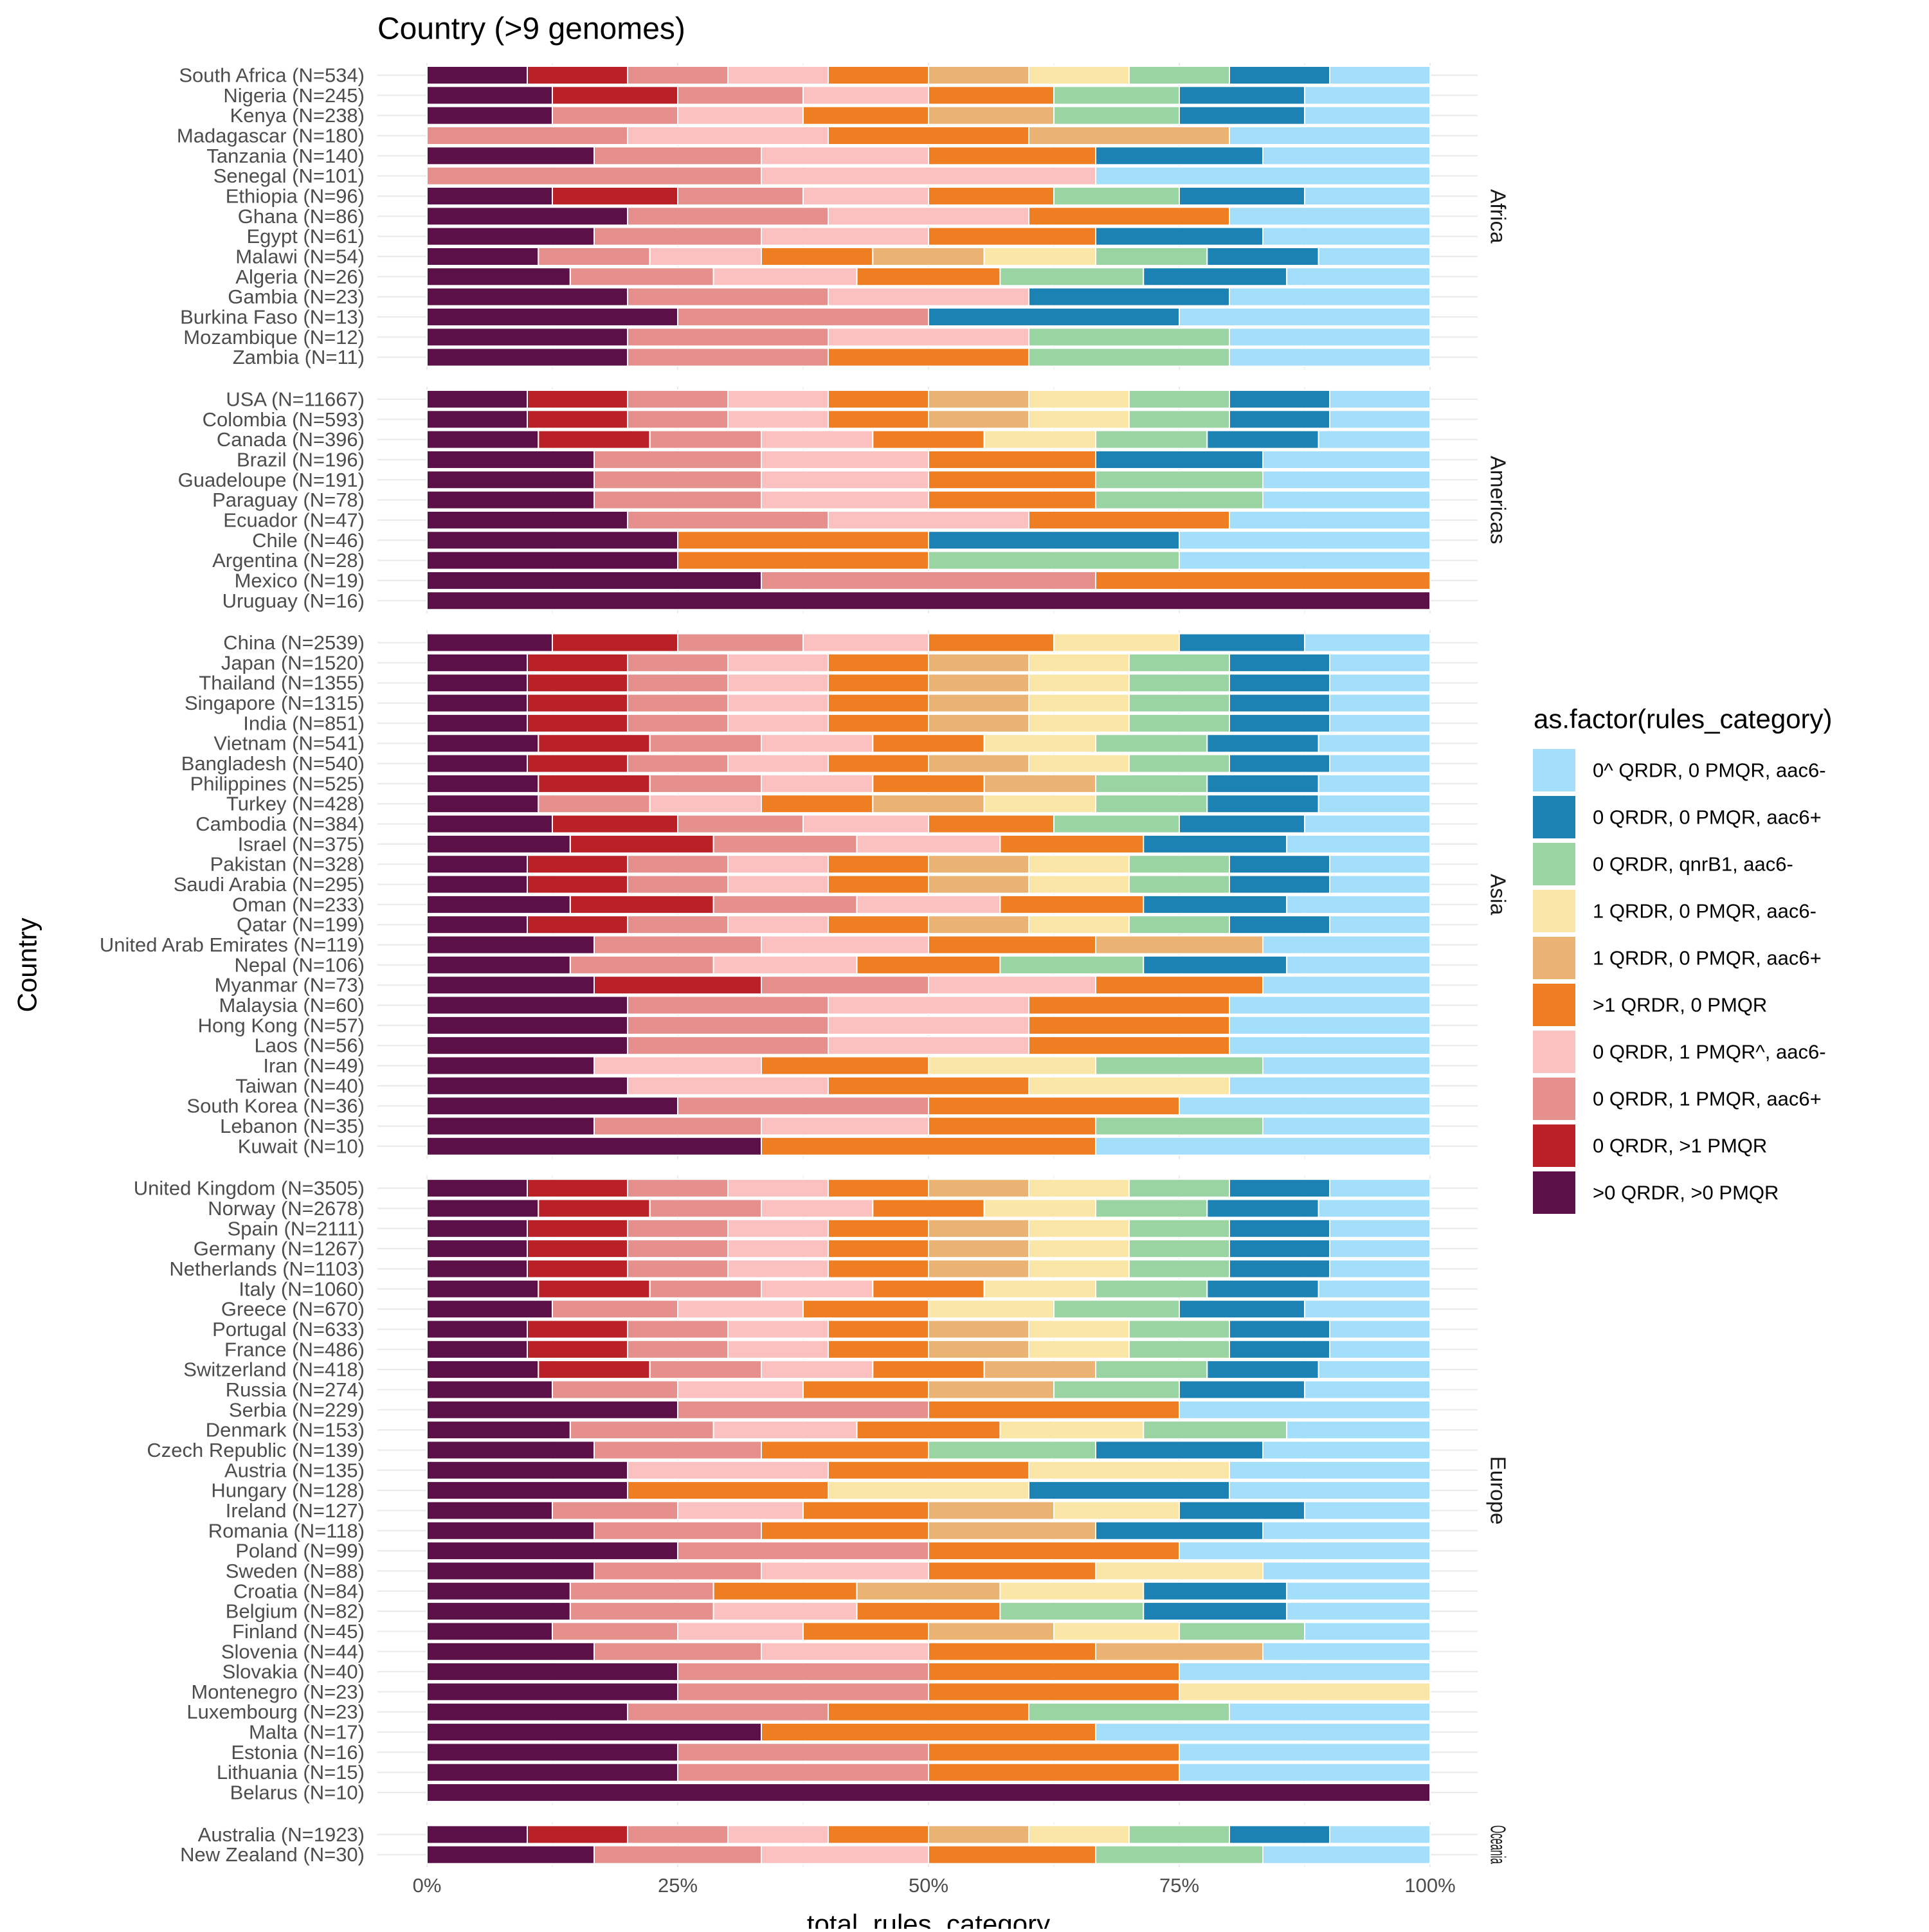  Describe the element at coordinates (279, 1249) in the screenshot. I see `country-label: Germany (N=1267)` at that location.